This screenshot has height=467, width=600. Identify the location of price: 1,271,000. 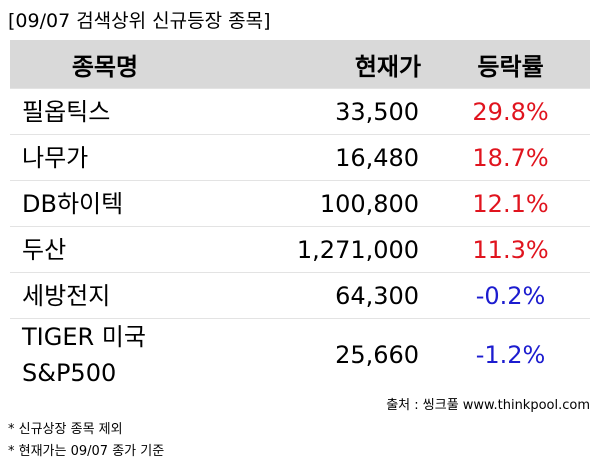
(315, 249).